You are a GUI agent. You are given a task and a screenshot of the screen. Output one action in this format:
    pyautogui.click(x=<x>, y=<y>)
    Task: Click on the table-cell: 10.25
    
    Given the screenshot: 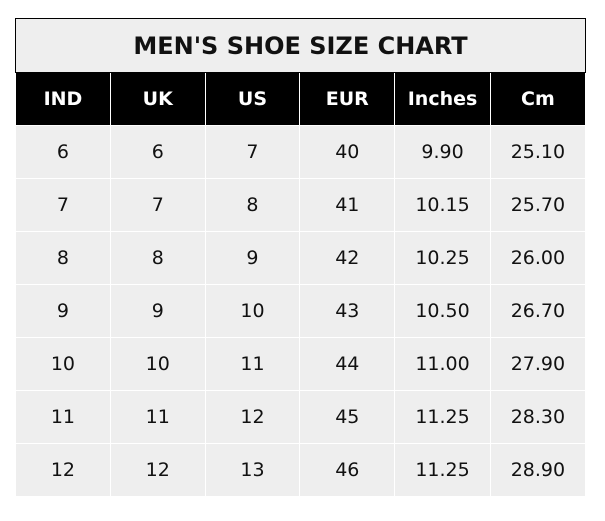 What is the action you would take?
    pyautogui.click(x=442, y=258)
    